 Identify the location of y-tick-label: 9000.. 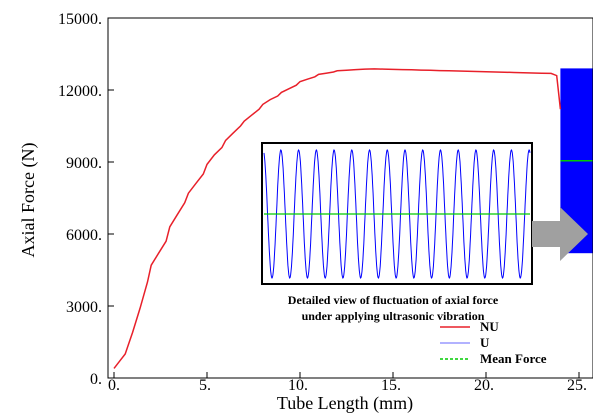
(84, 163).